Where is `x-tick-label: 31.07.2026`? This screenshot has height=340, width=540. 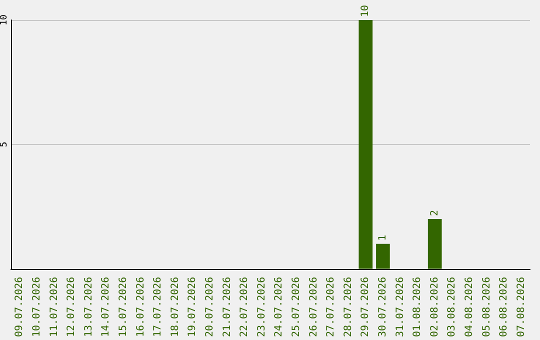
x-tick-label: 31.07.2026 is located at coordinates (400, 307).